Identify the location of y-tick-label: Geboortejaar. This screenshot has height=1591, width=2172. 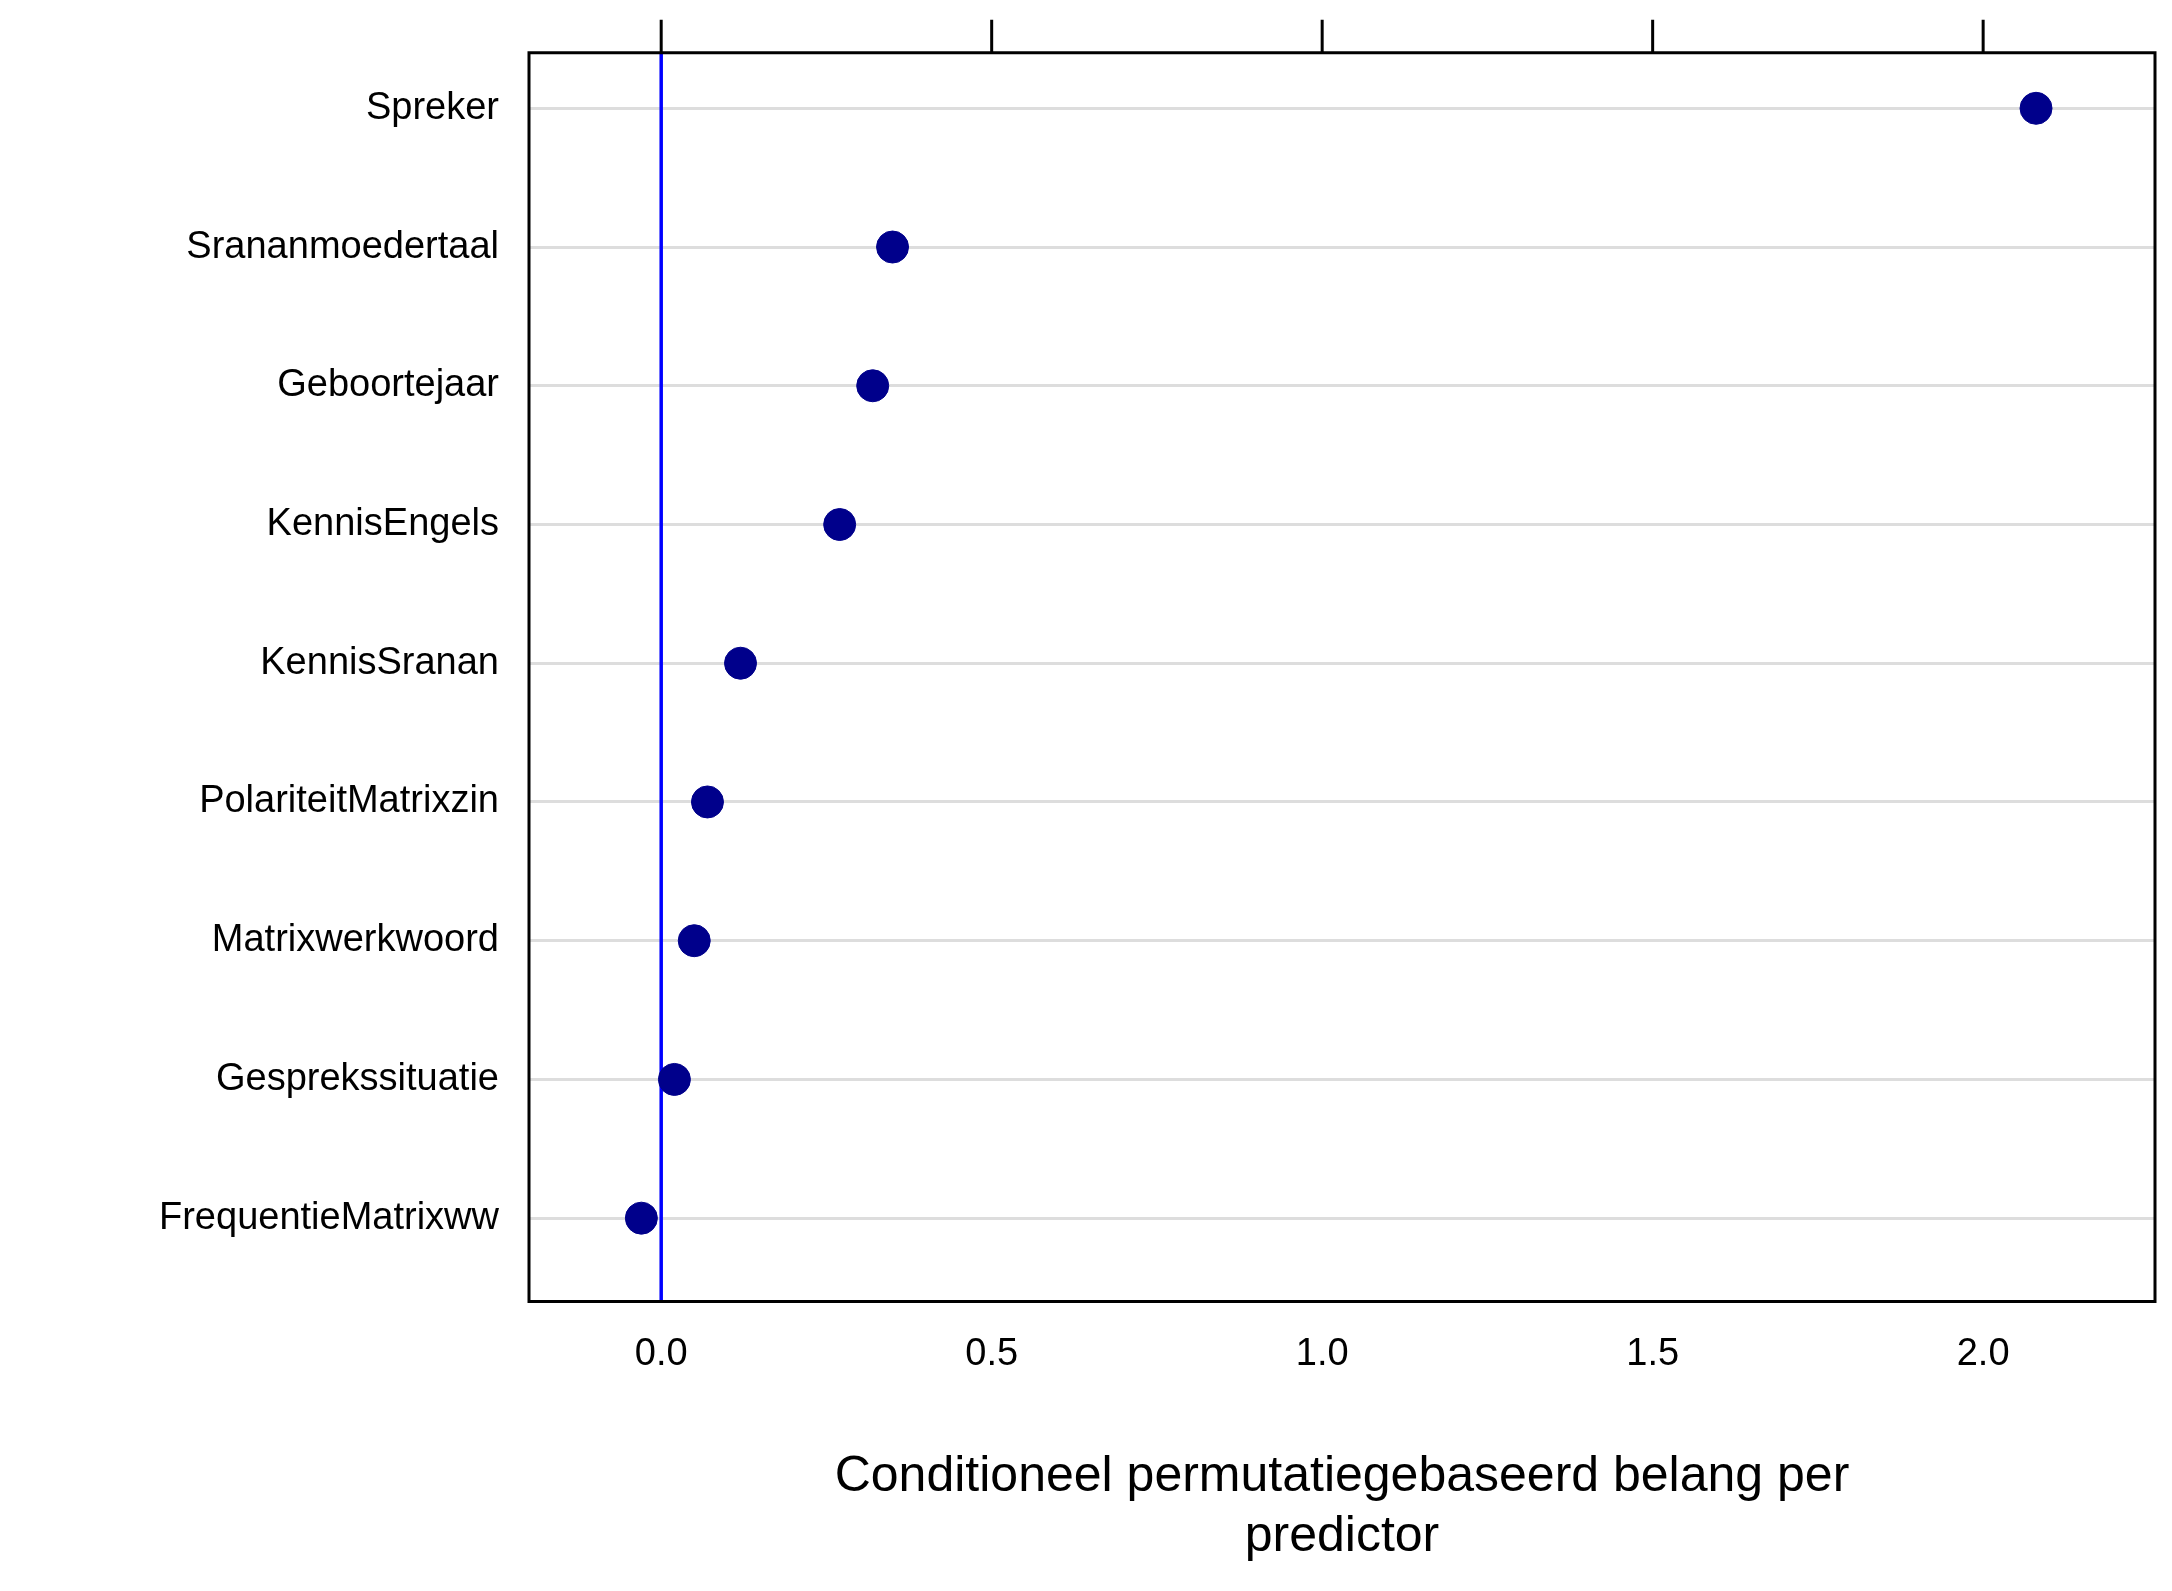
(388, 383).